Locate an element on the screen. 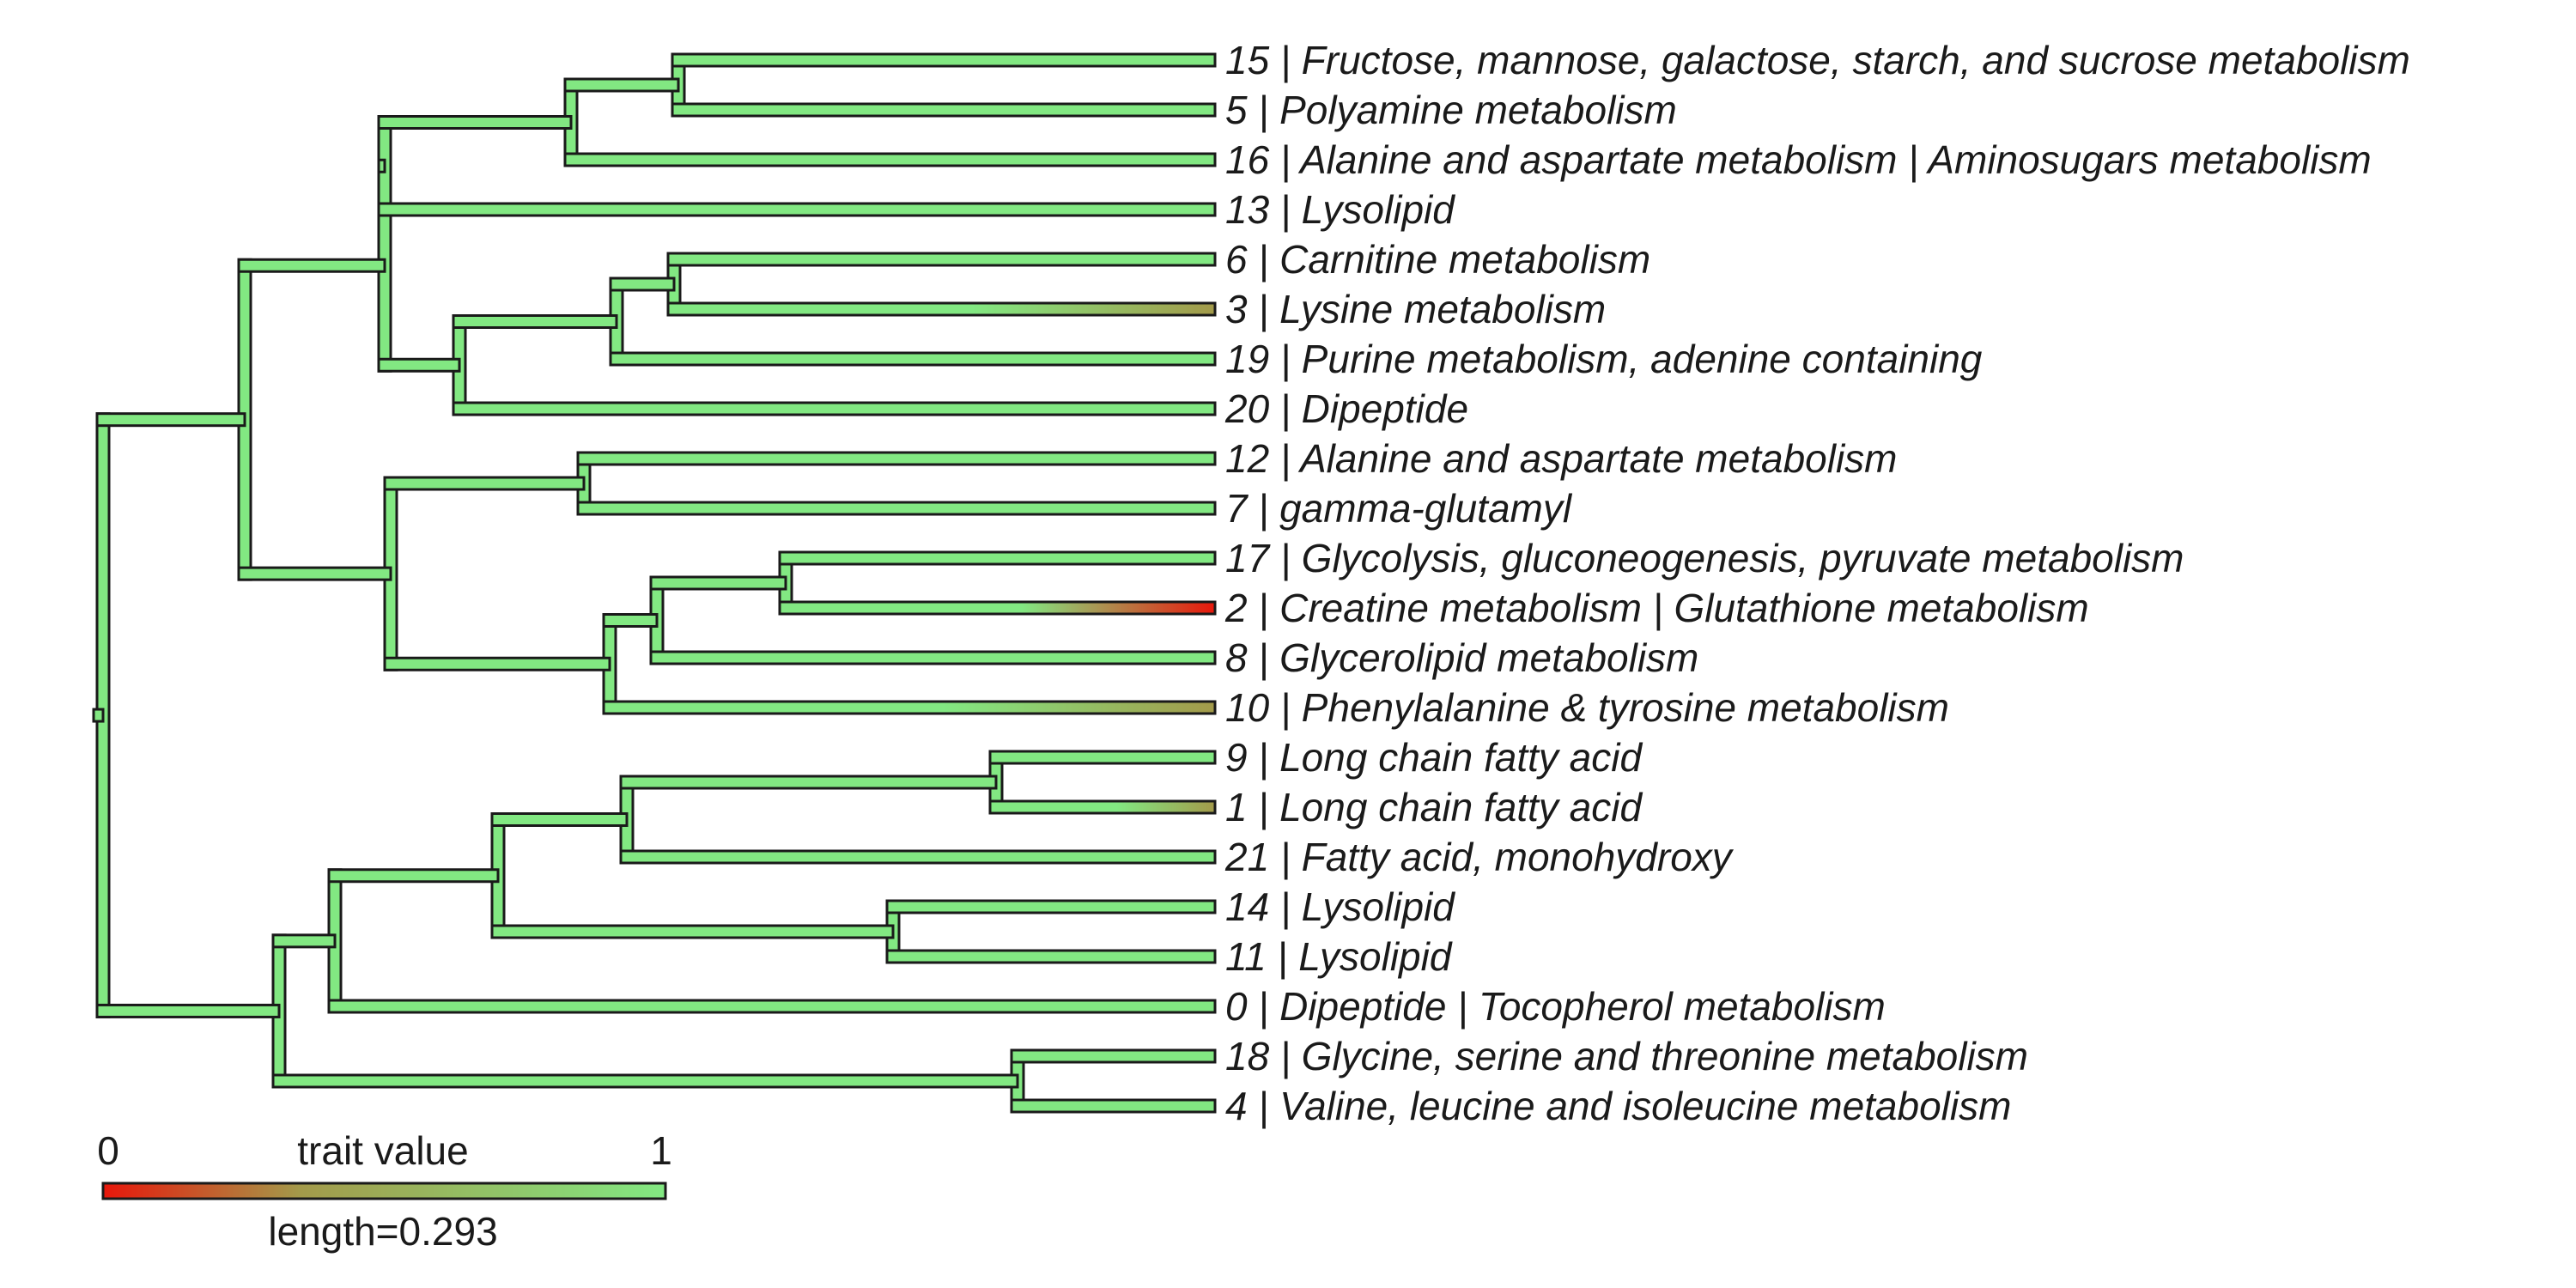  branch-P is located at coordinates (693, 932).